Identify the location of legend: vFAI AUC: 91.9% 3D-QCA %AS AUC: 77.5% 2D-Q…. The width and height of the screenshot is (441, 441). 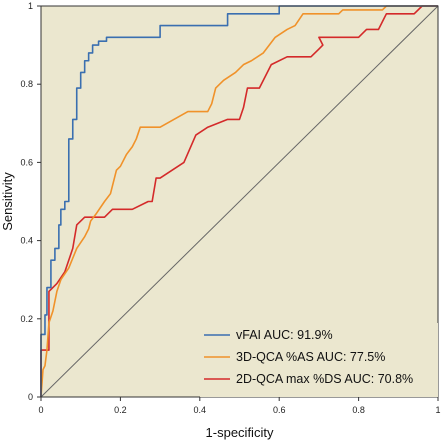
(319, 360).